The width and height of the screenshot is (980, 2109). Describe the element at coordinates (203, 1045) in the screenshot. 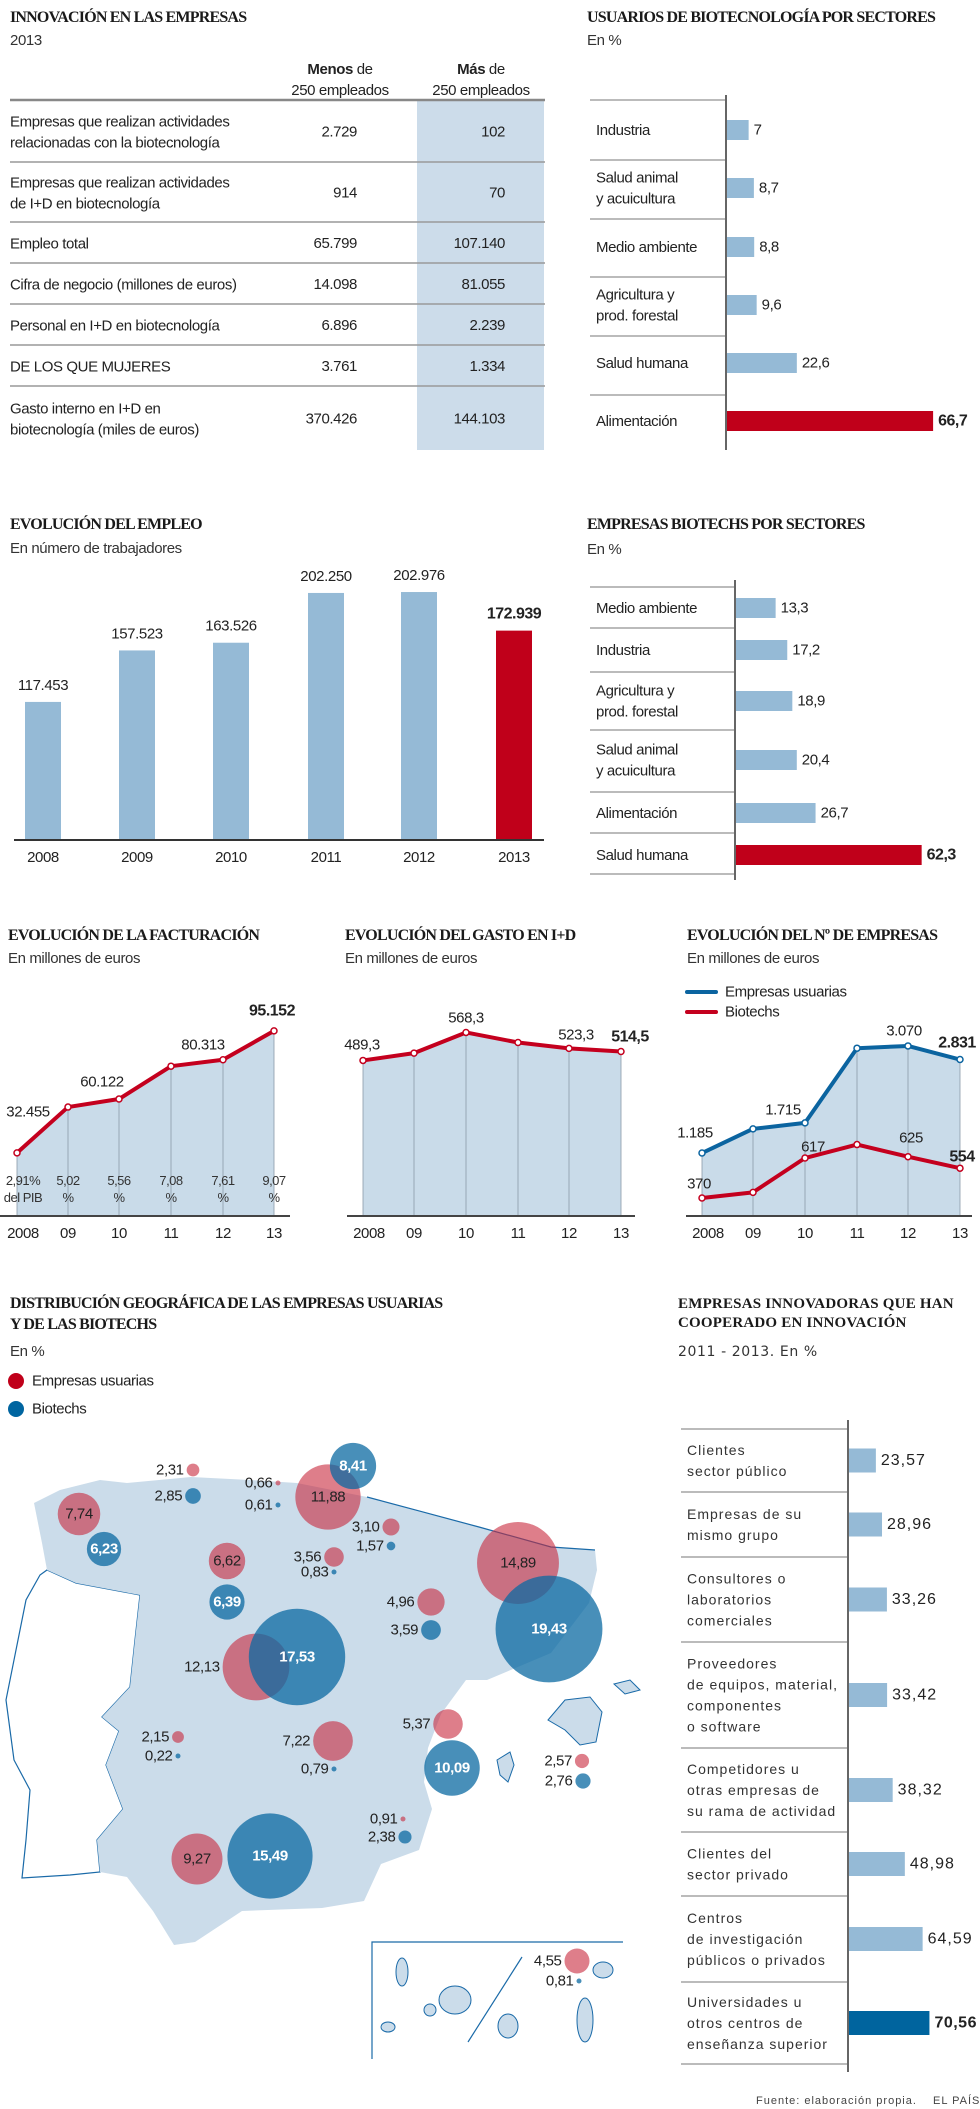

I see `data-label: 80.313` at that location.